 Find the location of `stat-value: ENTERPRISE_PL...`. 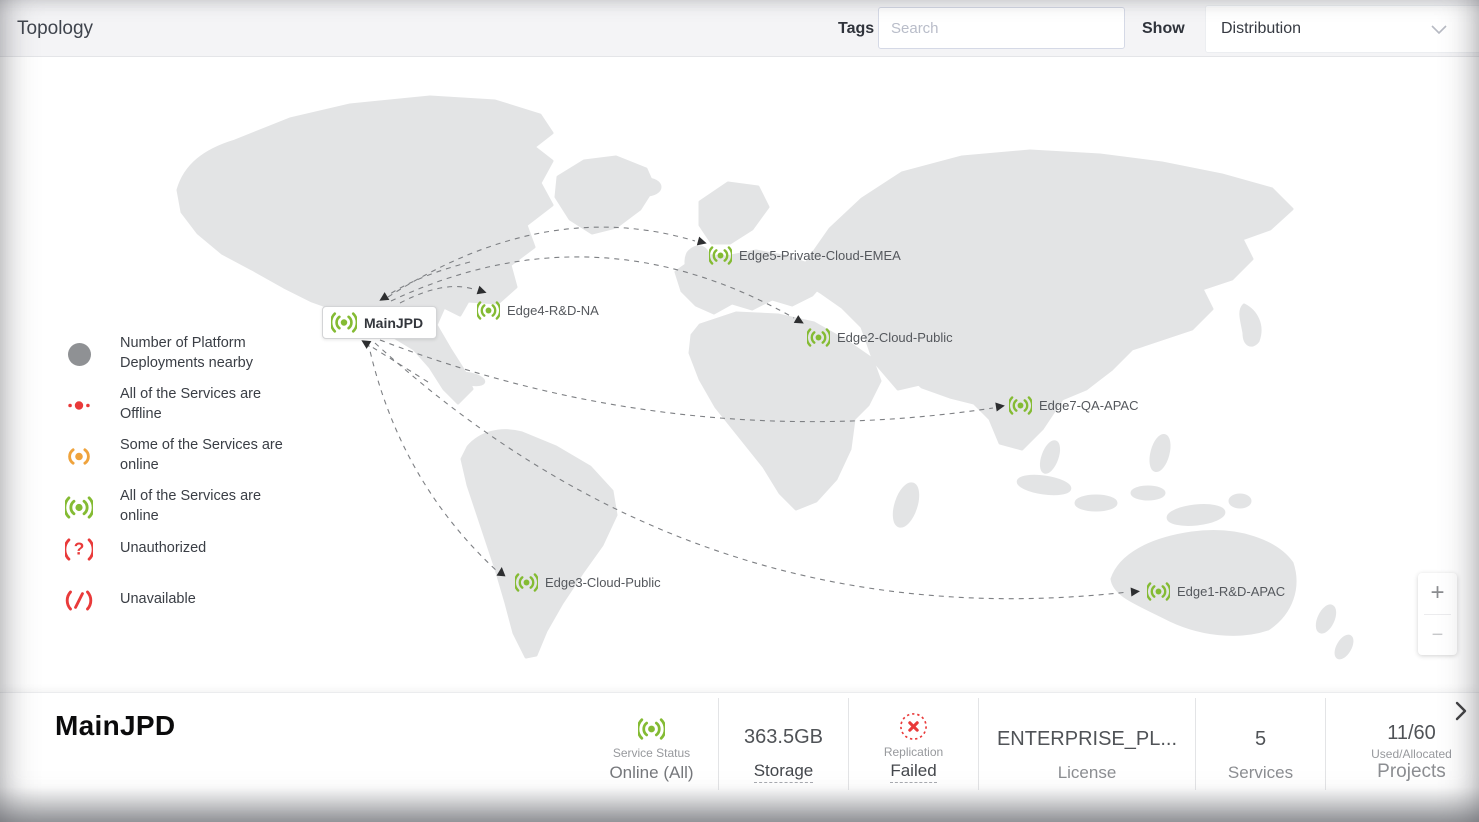

stat-value: ENTERPRISE_PL... is located at coordinates (1087, 739).